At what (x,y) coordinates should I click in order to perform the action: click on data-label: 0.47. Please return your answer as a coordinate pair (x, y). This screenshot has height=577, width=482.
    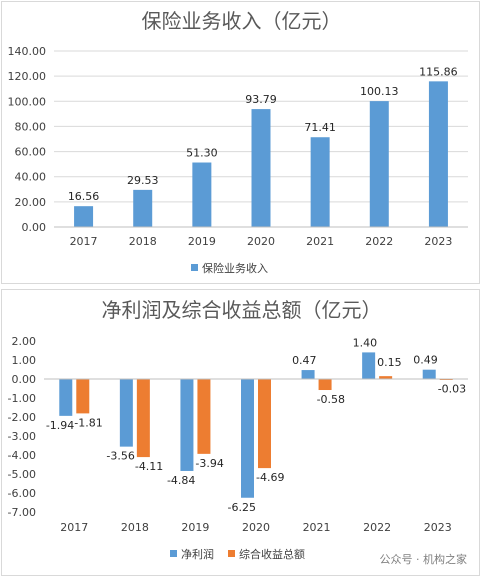
    Looking at the image, I should click on (304, 360).